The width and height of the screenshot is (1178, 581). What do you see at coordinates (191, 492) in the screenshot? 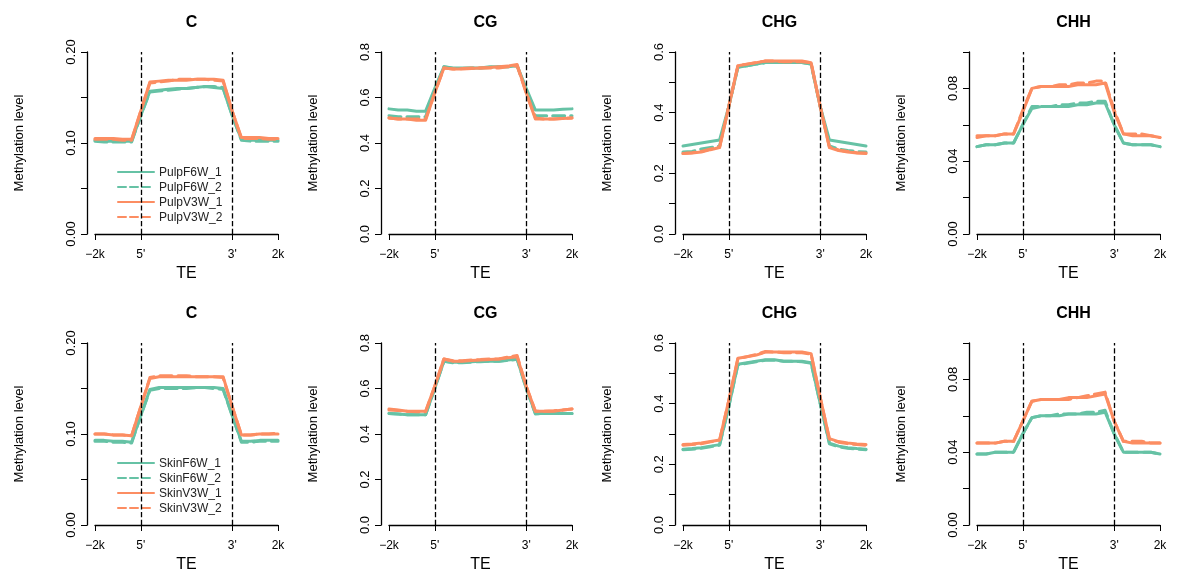
I see `legend-label: SkinV3W_1` at bounding box center [191, 492].